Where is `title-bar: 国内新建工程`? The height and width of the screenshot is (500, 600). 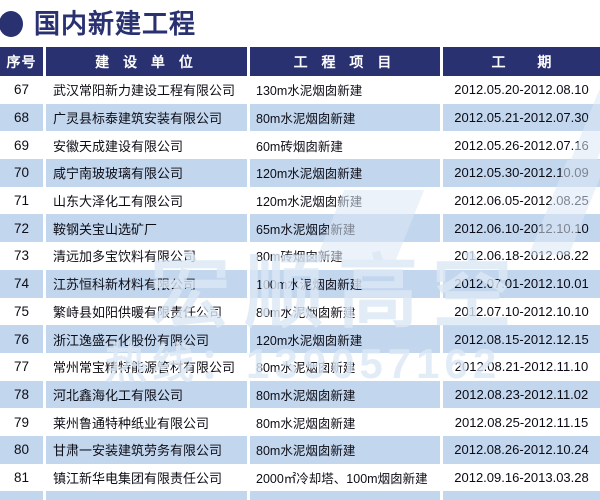
title-bar: 国内新建工程 is located at coordinates (300, 23).